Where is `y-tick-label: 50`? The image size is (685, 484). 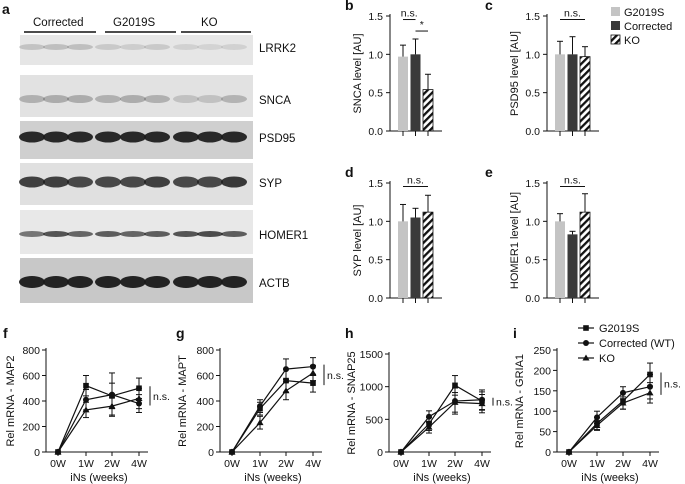
y-tick-label: 50 is located at coordinates (545, 433).